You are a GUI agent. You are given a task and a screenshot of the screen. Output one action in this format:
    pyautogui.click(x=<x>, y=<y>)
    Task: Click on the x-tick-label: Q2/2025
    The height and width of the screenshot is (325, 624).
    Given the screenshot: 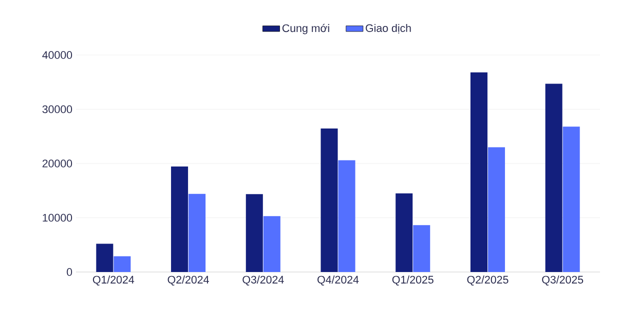 What is the action you would take?
    pyautogui.click(x=487, y=281)
    